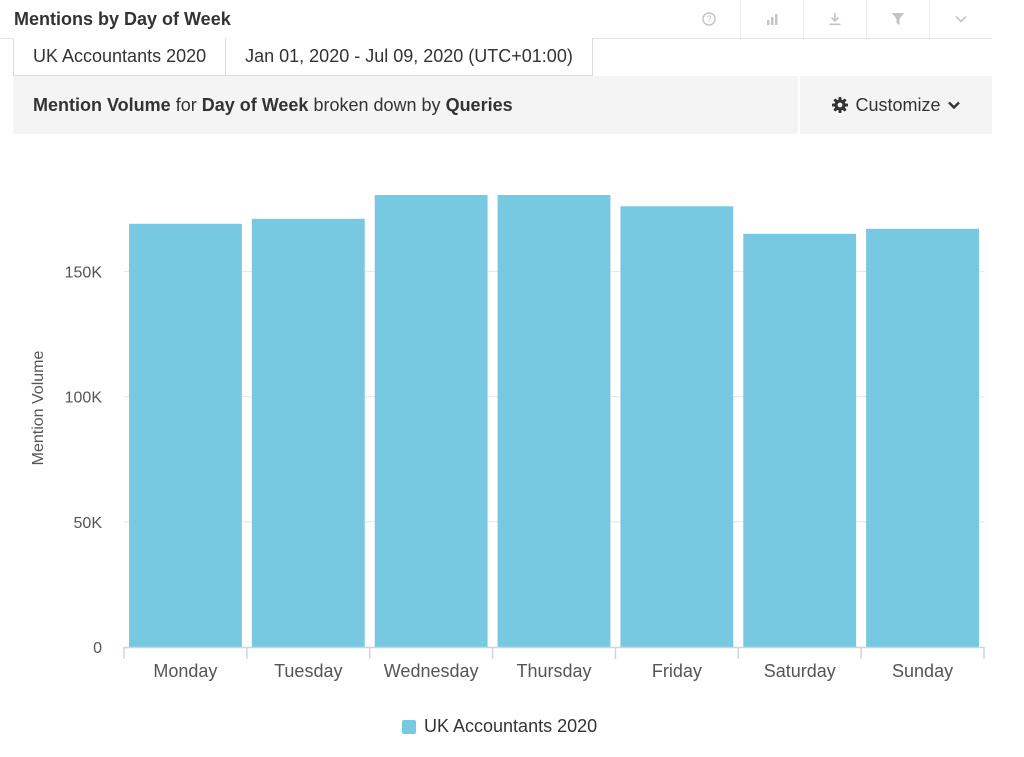 The height and width of the screenshot is (757, 1024). What do you see at coordinates (677, 426) in the screenshot?
I see `bar-friday` at bounding box center [677, 426].